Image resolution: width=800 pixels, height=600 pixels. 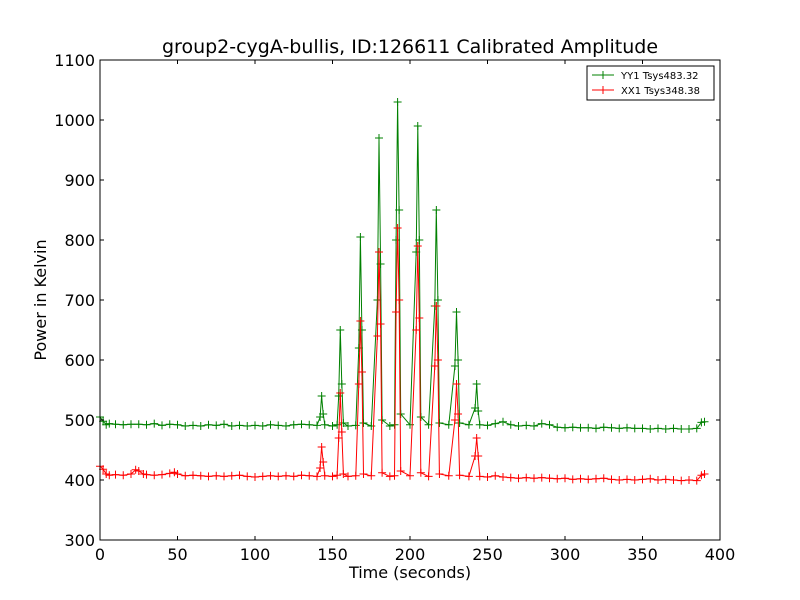 What do you see at coordinates (74, 60) in the screenshot?
I see `y-tick-label: 1100` at bounding box center [74, 60].